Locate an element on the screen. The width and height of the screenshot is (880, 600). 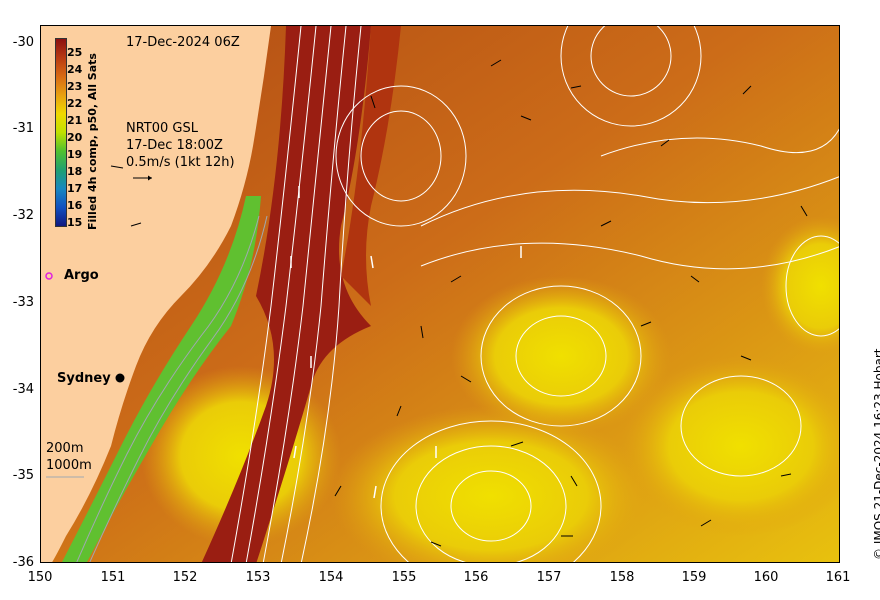
credit-label: © IMOS 21-Dec-2024 16:23 Hobart is located at coordinates (876, 454).